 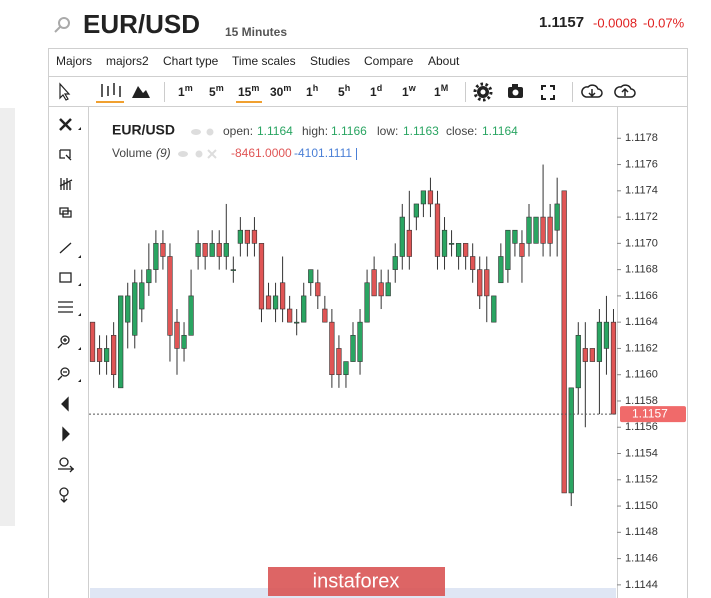 I want to click on select-tool, so click(x=65, y=155).